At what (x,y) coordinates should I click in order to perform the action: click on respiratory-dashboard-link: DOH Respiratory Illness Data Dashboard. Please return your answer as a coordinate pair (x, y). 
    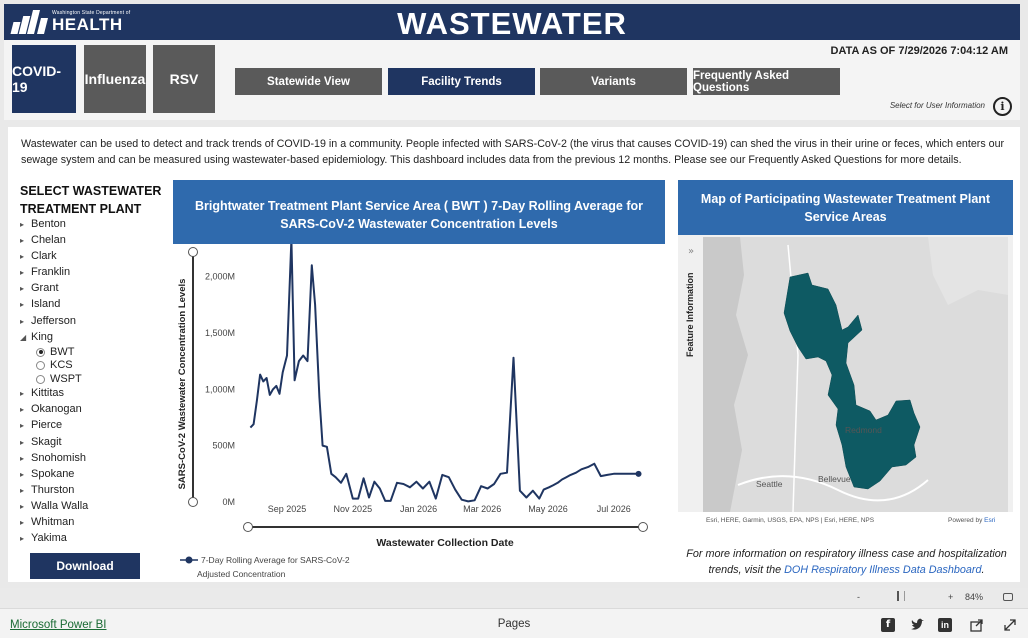
    Looking at the image, I should click on (883, 569).